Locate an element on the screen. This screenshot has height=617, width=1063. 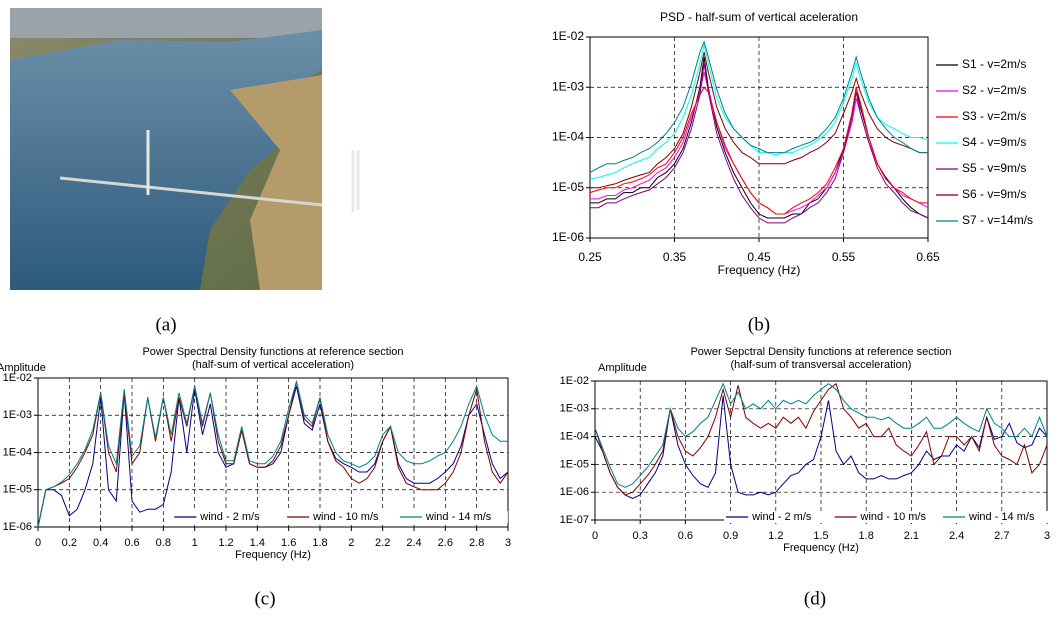
caption: (b) is located at coordinates (759, 324).